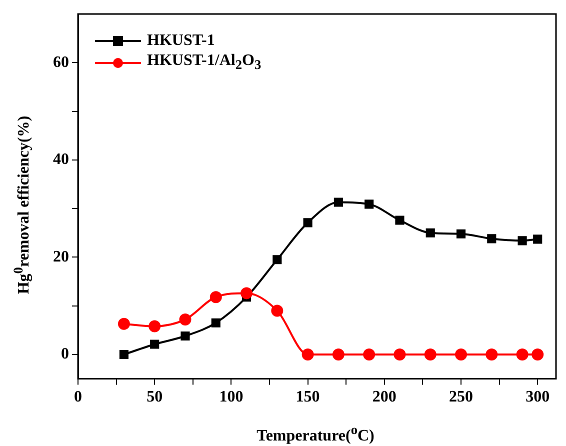 Image resolution: width=566 pixels, height=446 pixels. What do you see at coordinates (181, 41) in the screenshot?
I see `legend-label: HKUST-1` at bounding box center [181, 41].